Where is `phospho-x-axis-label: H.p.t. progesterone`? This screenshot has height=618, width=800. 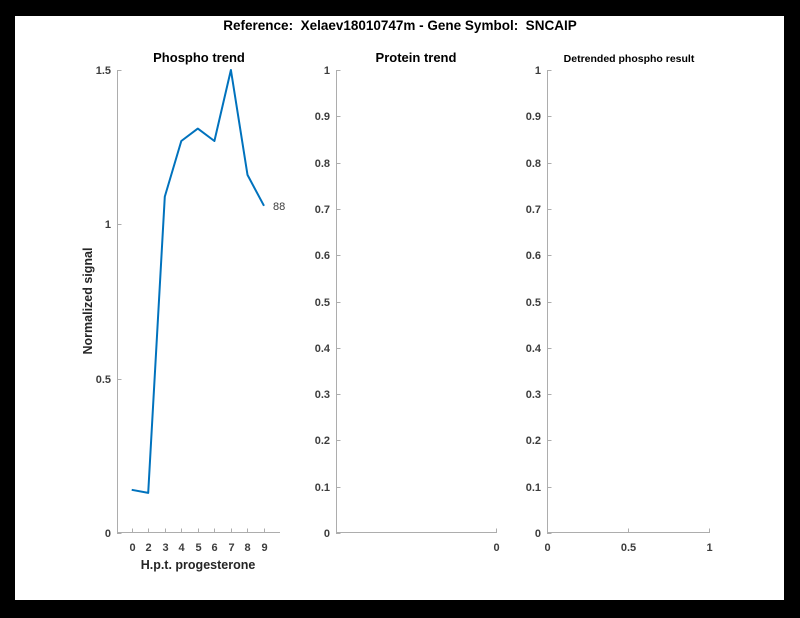 phospho-x-axis-label: H.p.t. progesterone is located at coordinates (198, 565).